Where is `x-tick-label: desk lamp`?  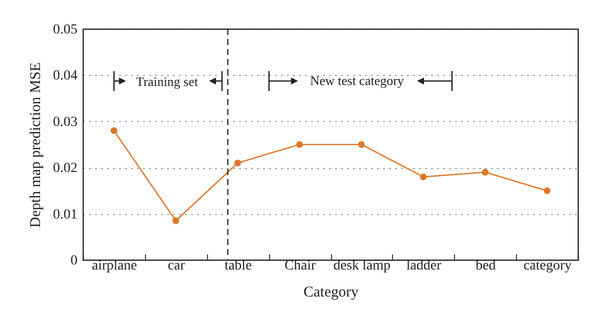 x-tick-label: desk lamp is located at coordinates (362, 266).